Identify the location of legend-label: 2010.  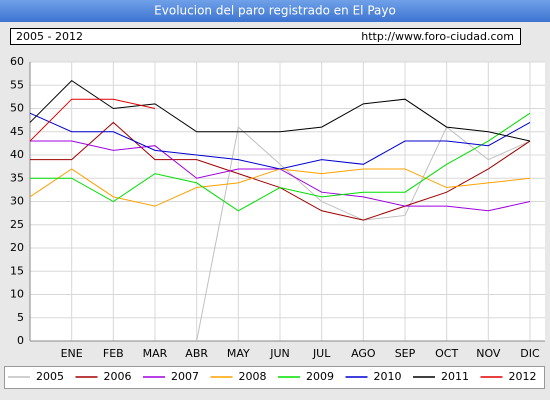
(388, 376).